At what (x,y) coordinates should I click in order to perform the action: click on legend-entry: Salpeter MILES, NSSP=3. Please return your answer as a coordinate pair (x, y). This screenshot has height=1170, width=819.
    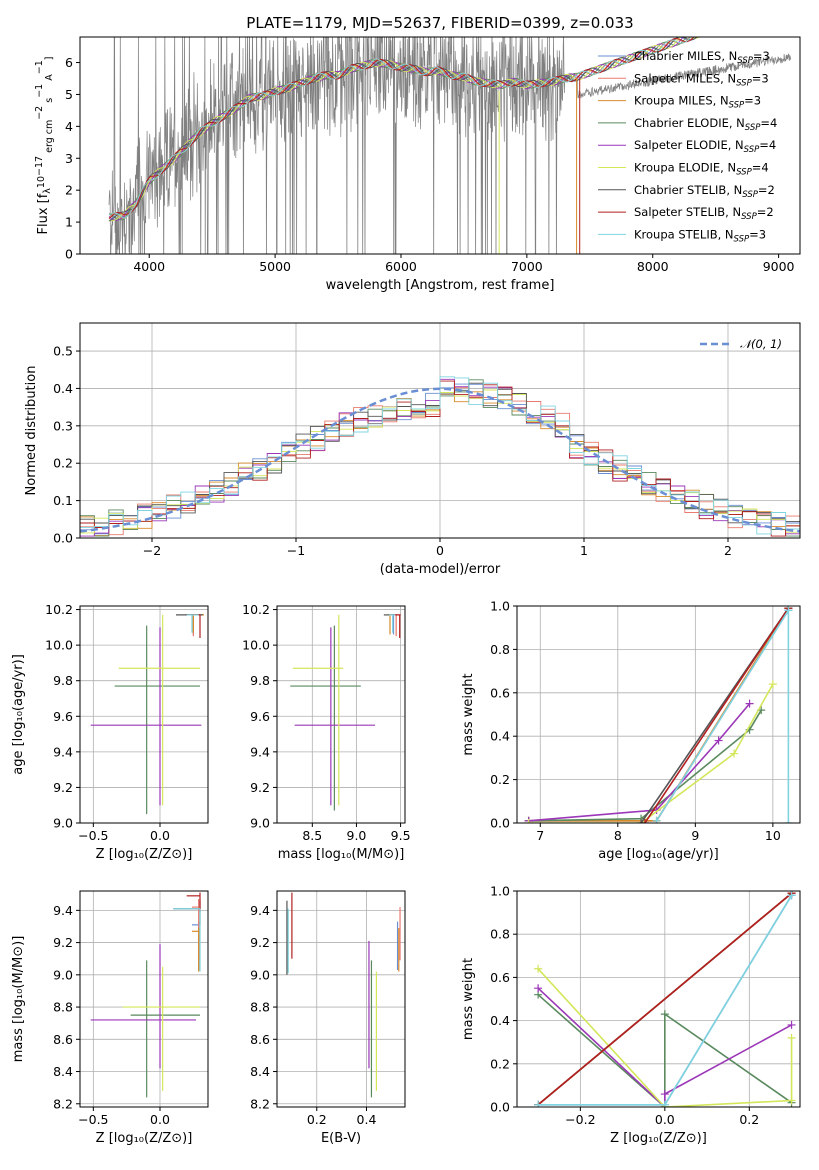
    Looking at the image, I should click on (701, 79).